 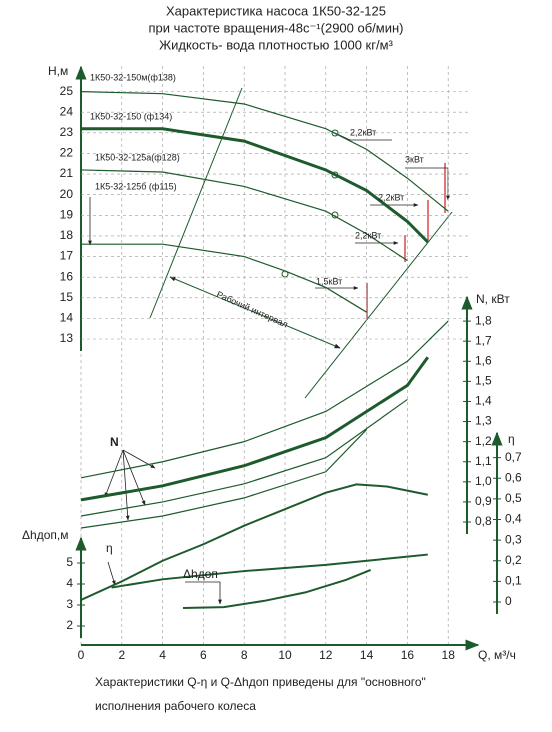 What do you see at coordinates (69, 583) in the screenshot?
I see `y-tick-label: 4` at bounding box center [69, 583].